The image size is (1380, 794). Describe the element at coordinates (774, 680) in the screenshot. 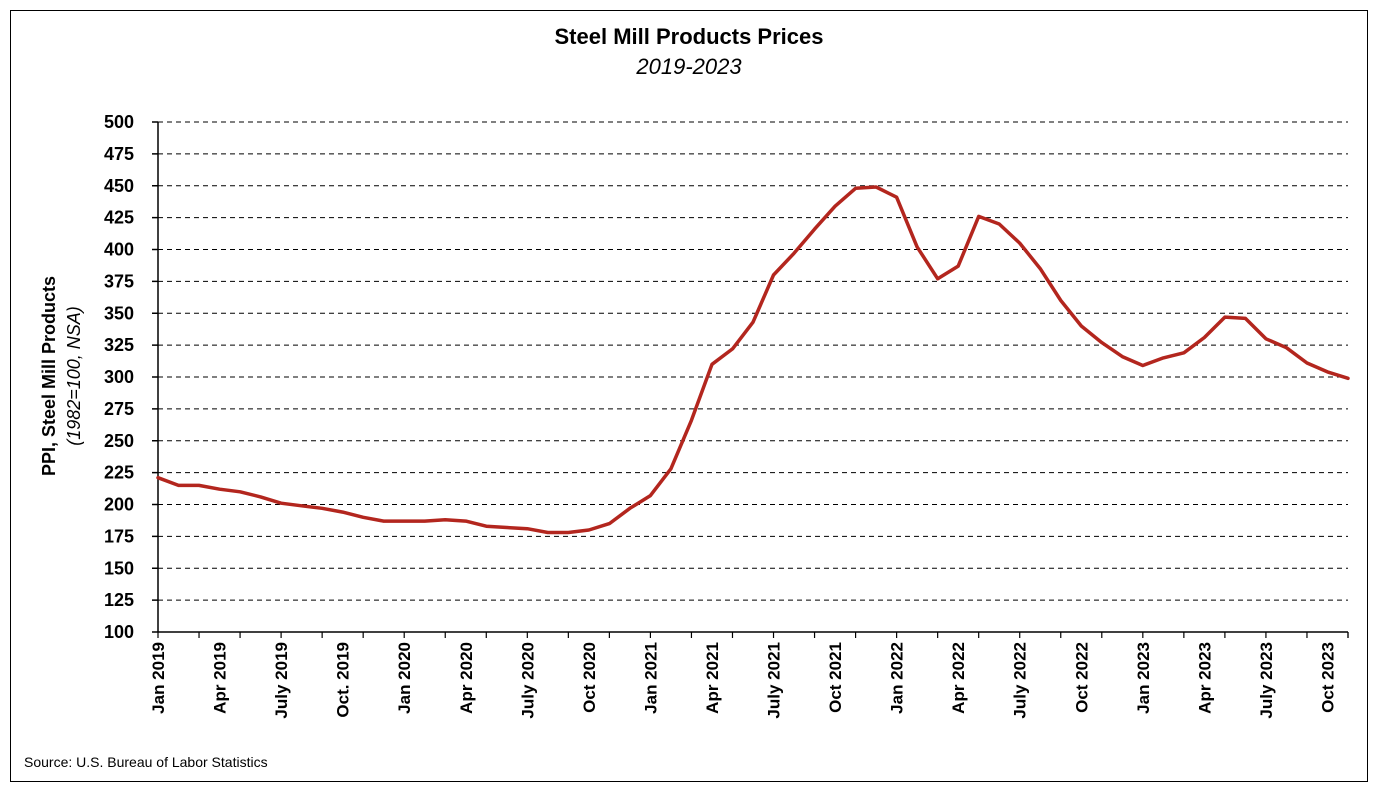

I see `x-tick-label: July 2021` at that location.